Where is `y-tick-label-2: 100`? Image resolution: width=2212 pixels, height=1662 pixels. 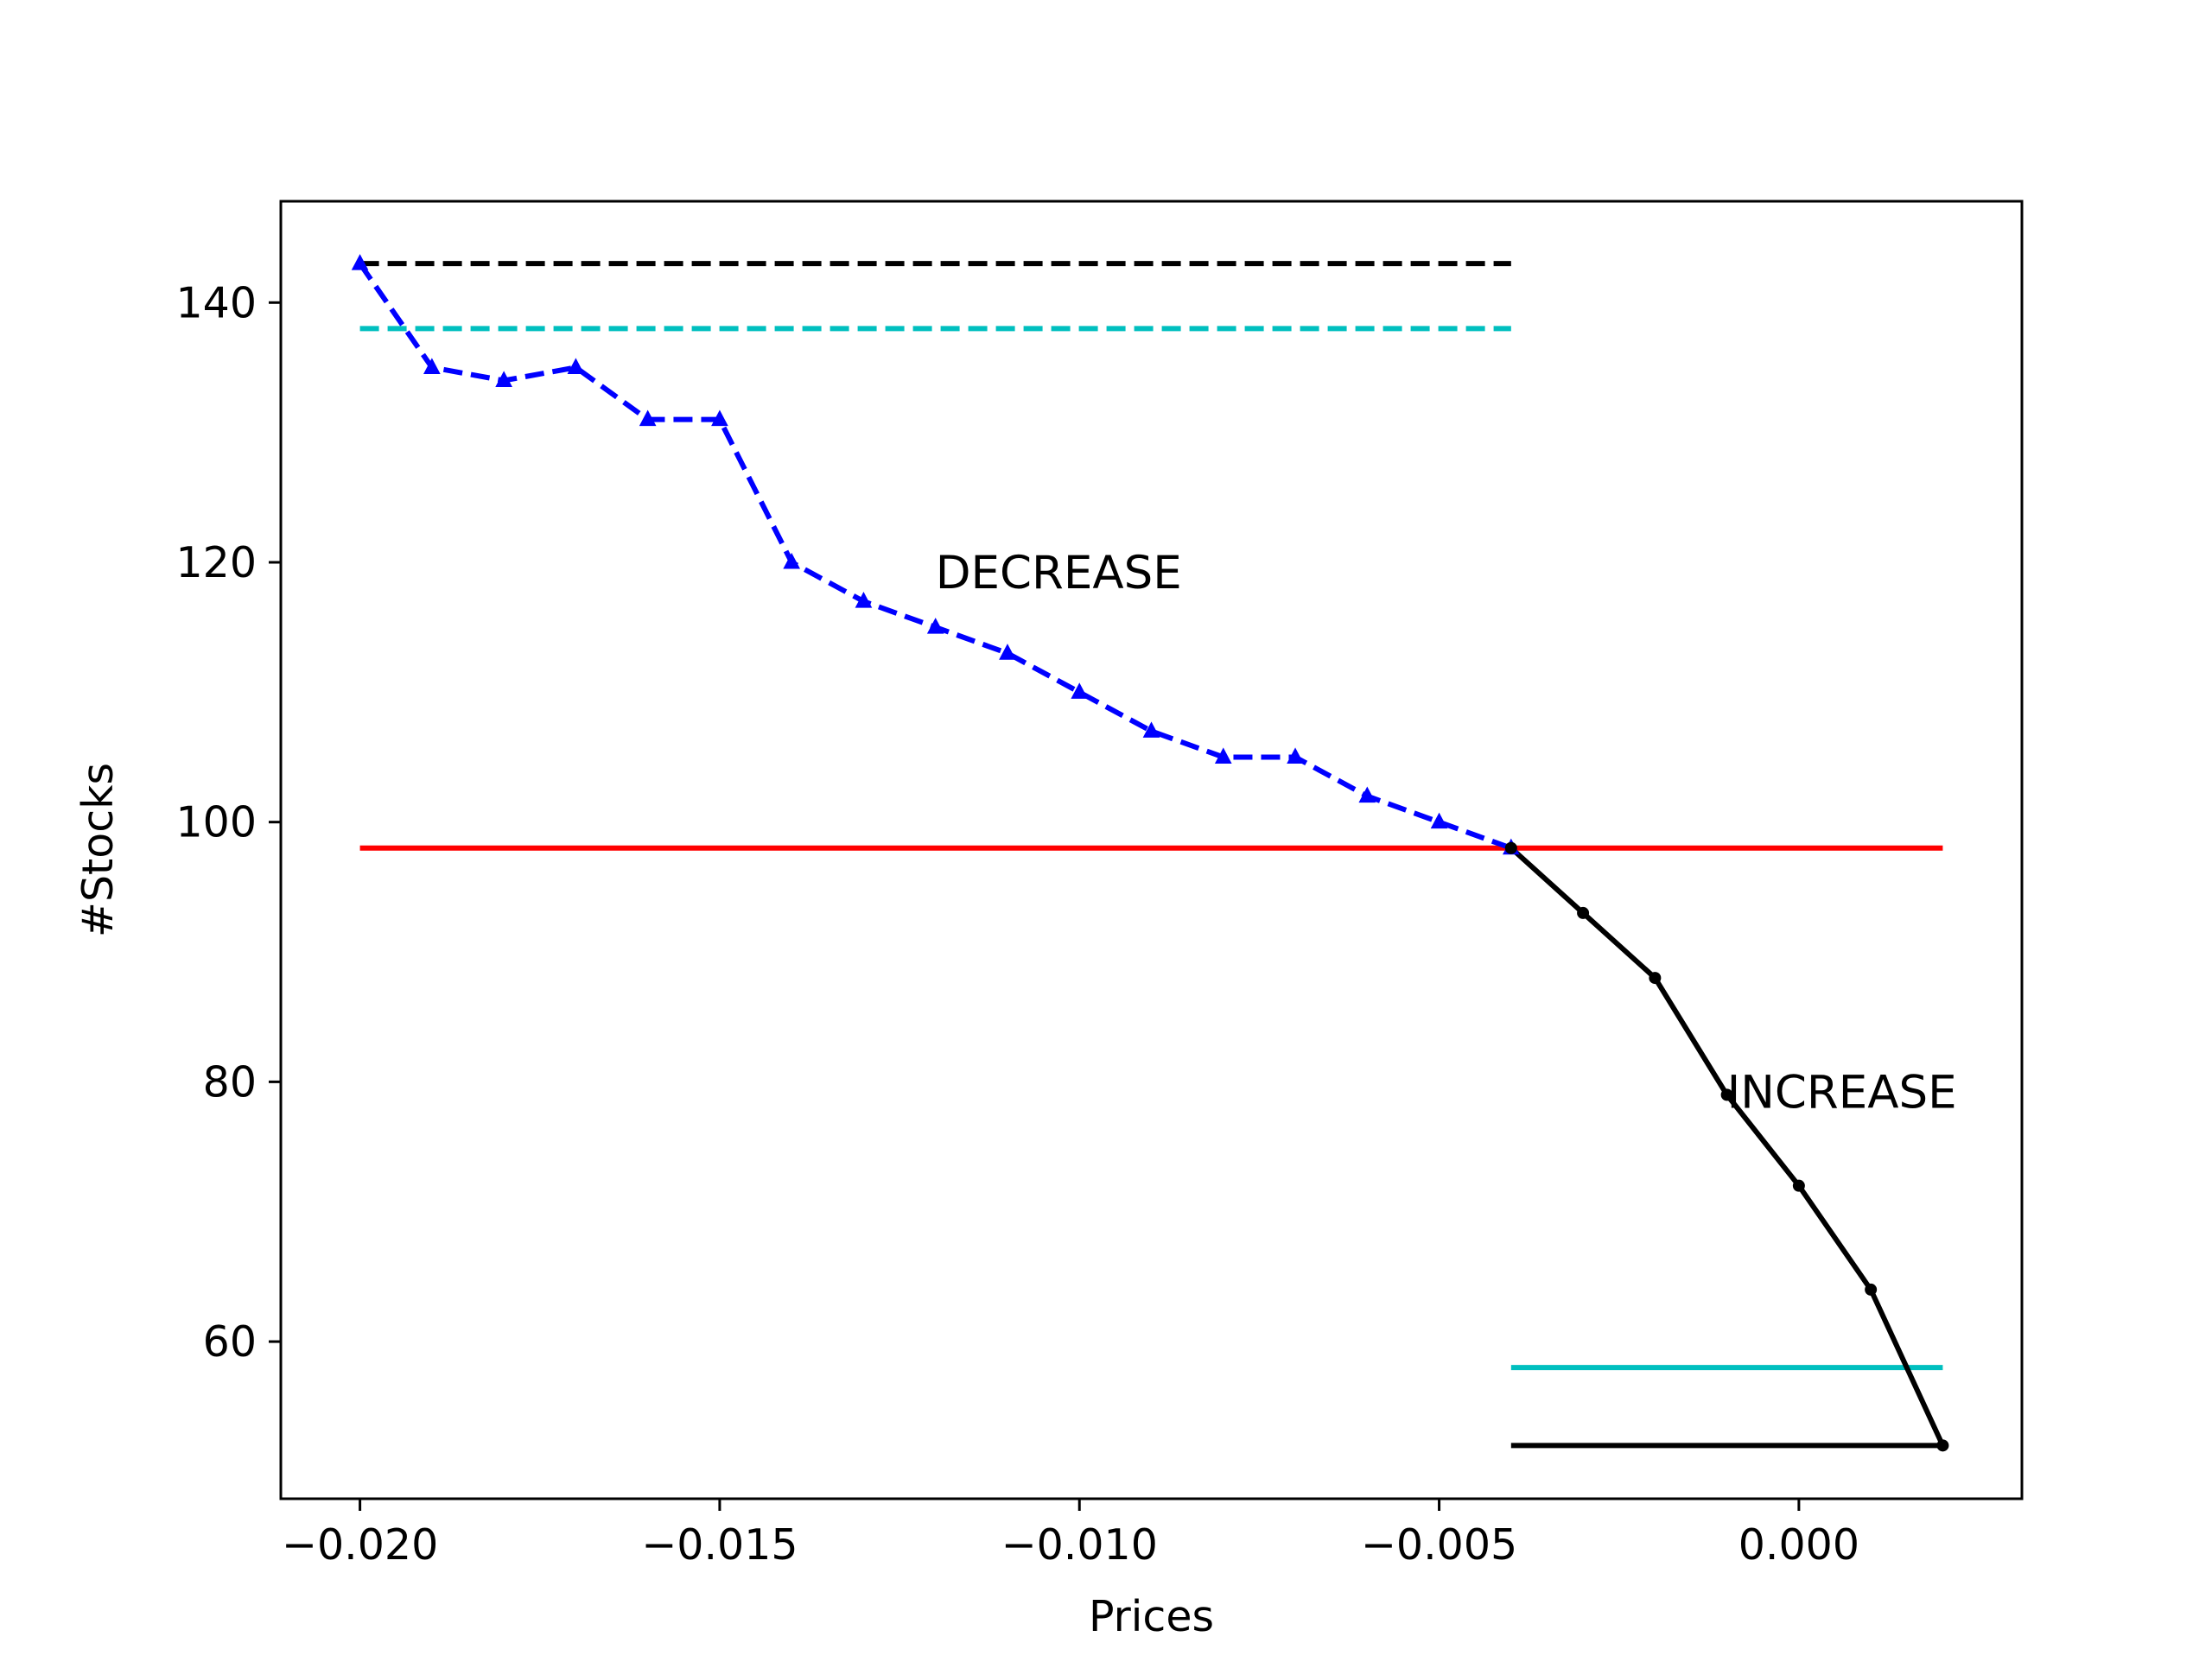
y-tick-label-2: 100 is located at coordinates (216, 822).